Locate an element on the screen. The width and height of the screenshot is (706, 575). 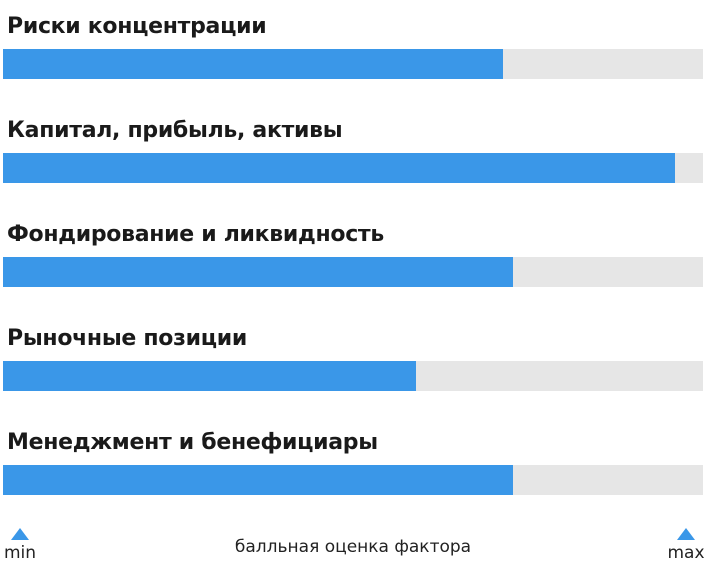
scale-min: min is located at coordinates (20, 545).